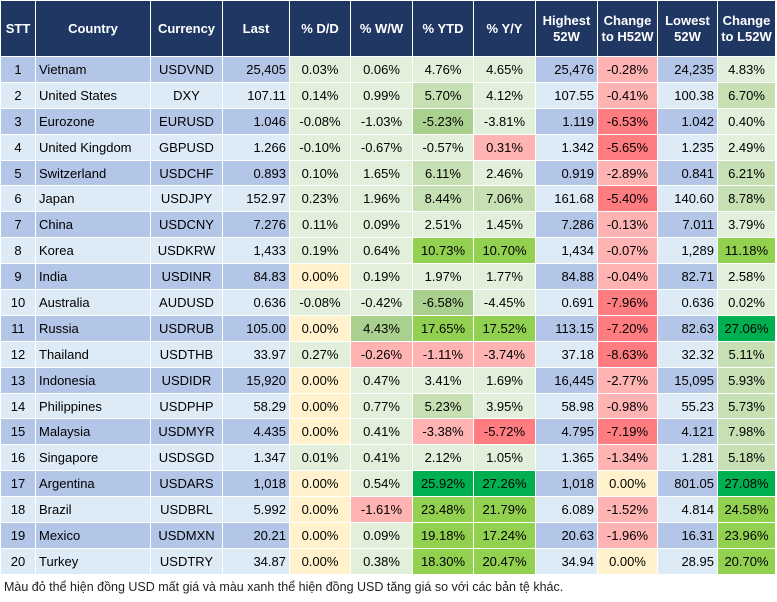 The image size is (777, 602). Describe the element at coordinates (256, 277) in the screenshot. I see `cell-last: 84.83` at that location.